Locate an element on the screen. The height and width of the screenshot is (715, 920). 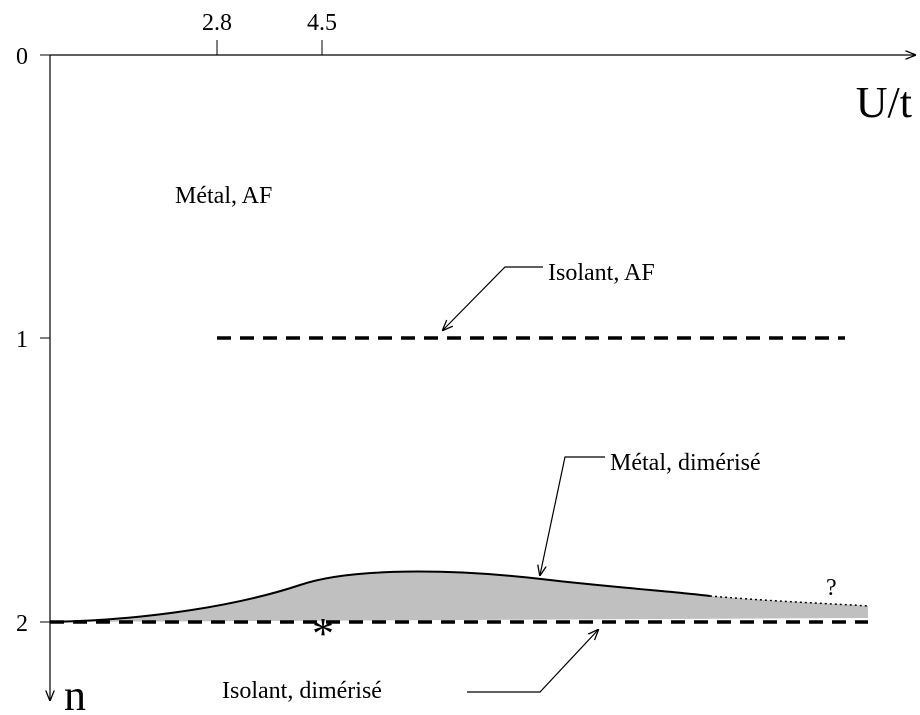
dimerised-metal-region is located at coordinates (459, 596).